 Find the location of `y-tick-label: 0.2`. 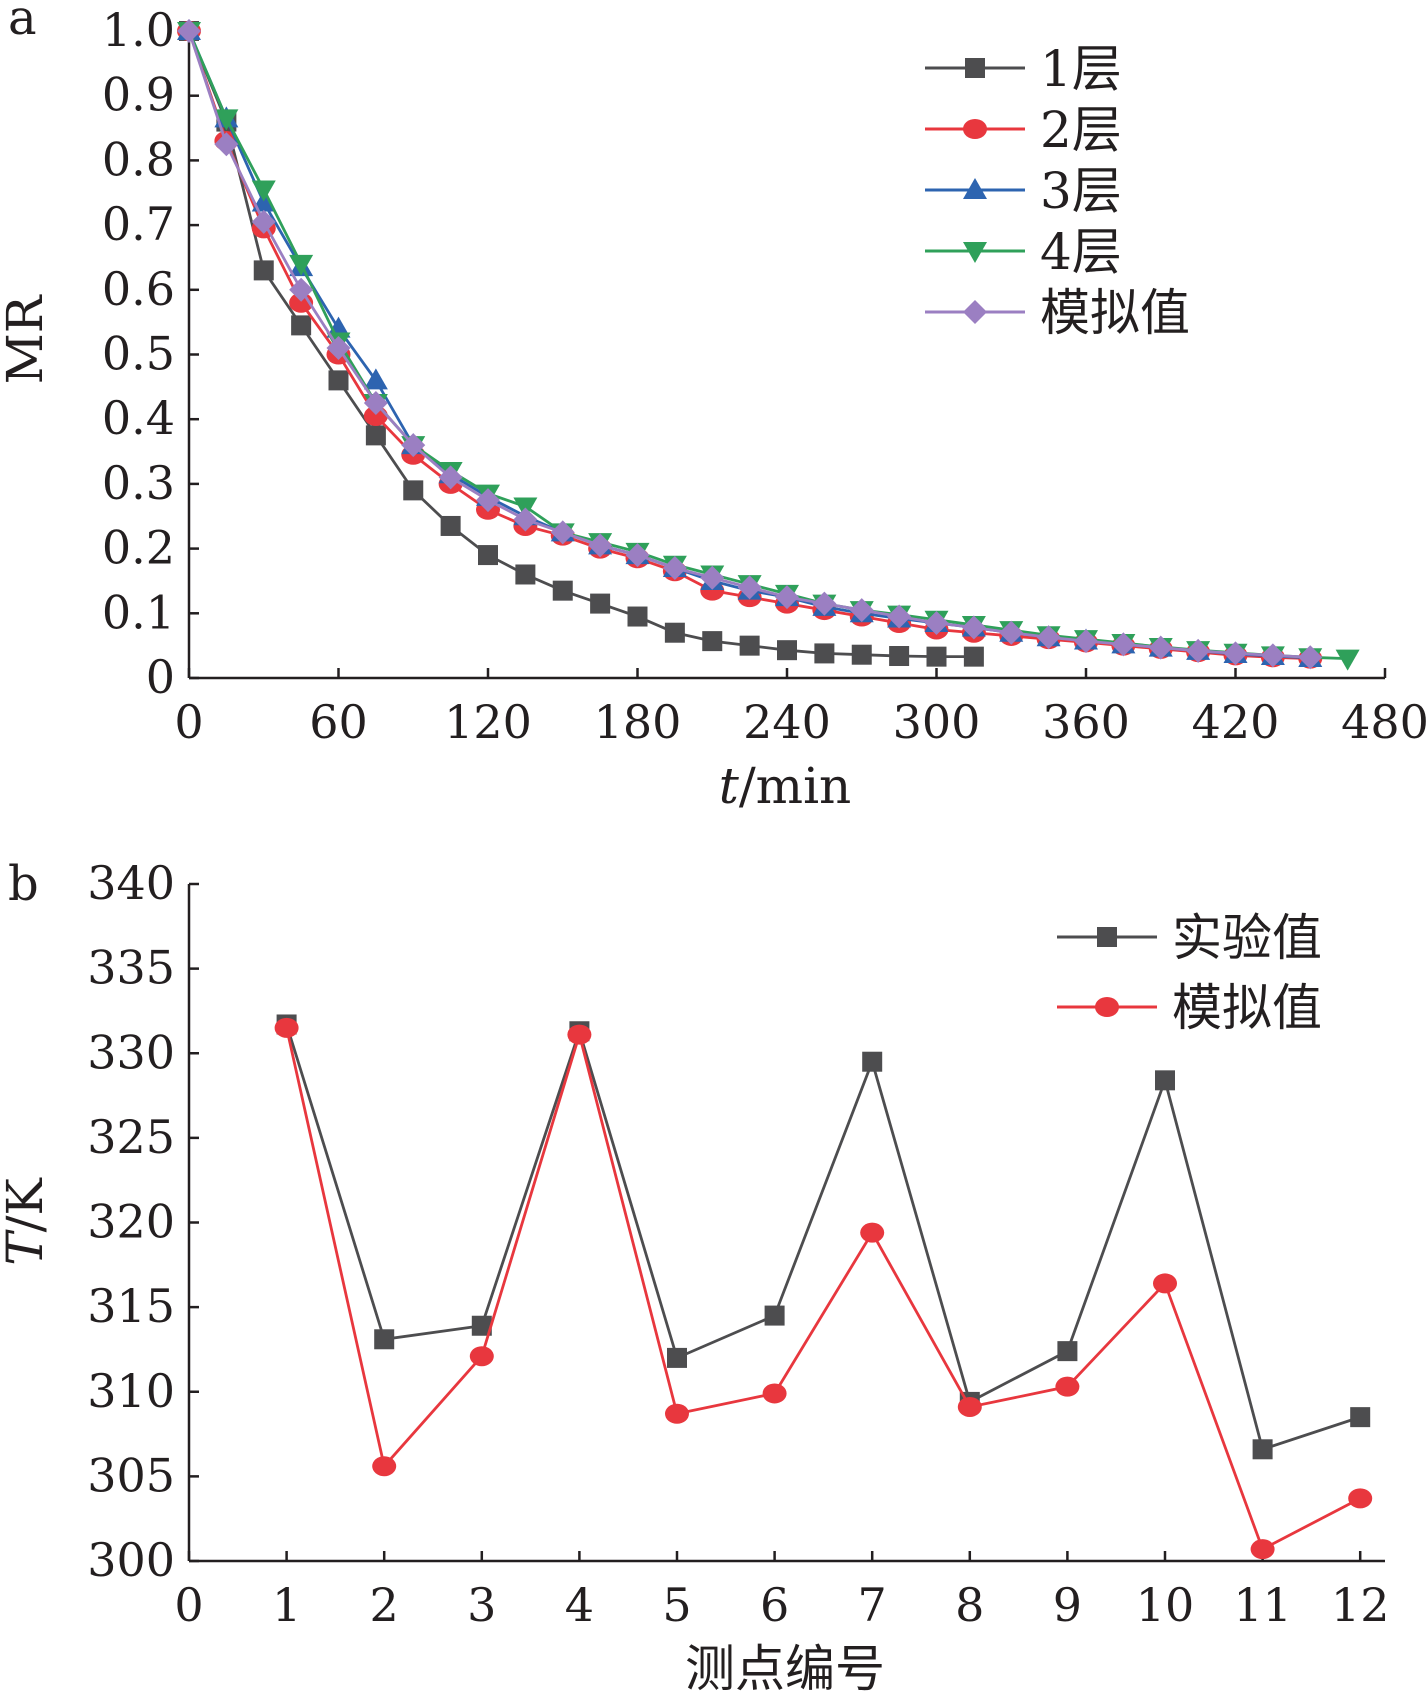

y-tick-label: 0.2 is located at coordinates (138, 548).